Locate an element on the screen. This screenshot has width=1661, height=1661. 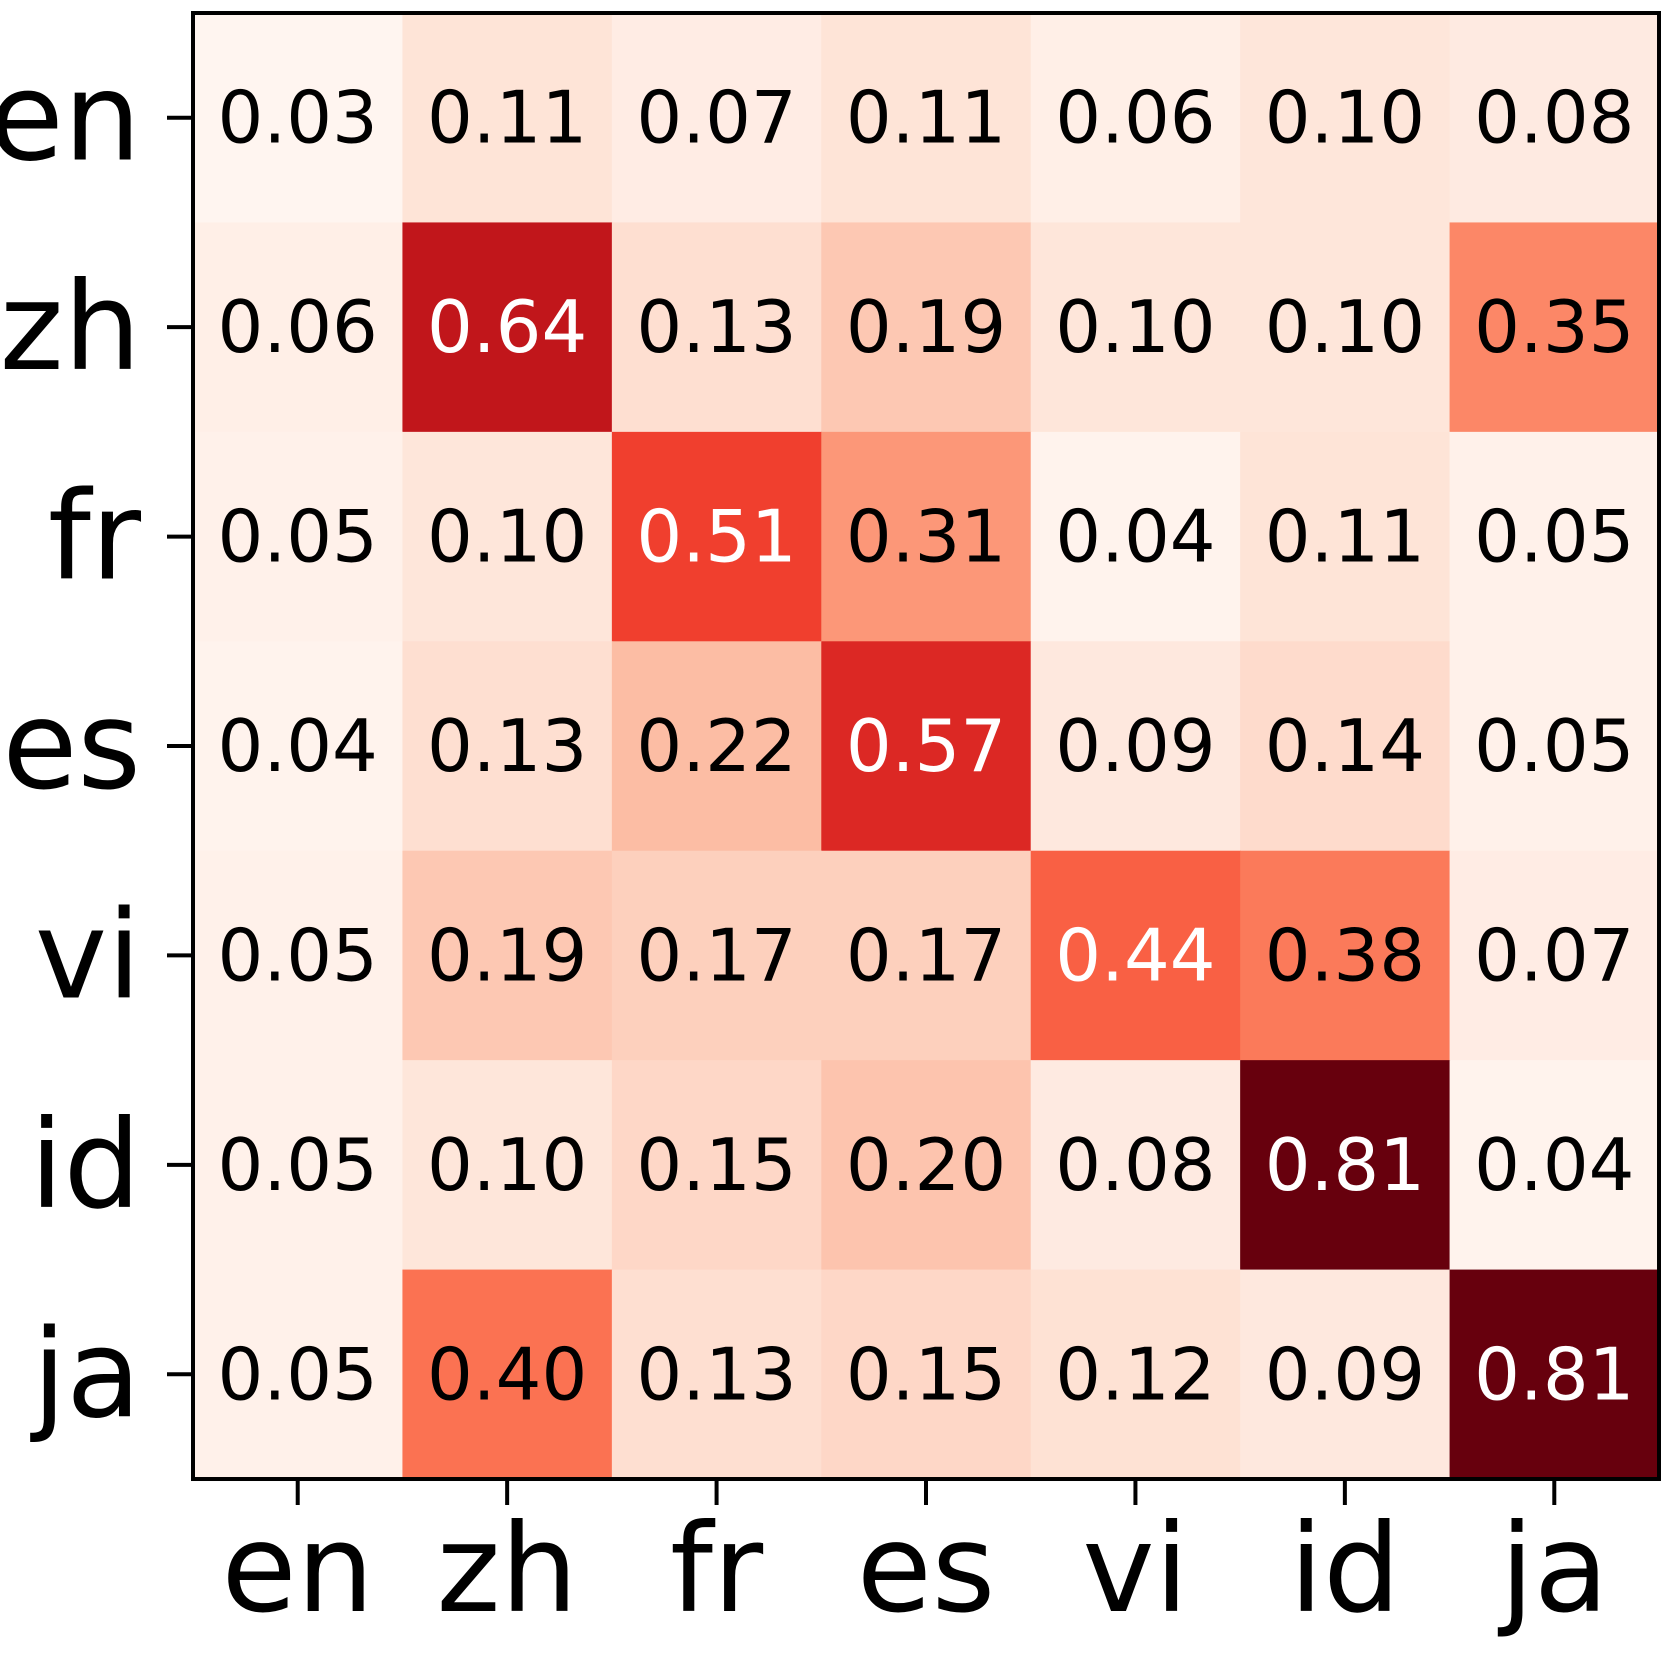
heatmap-cell-fr-vi is located at coordinates (1135, 536).